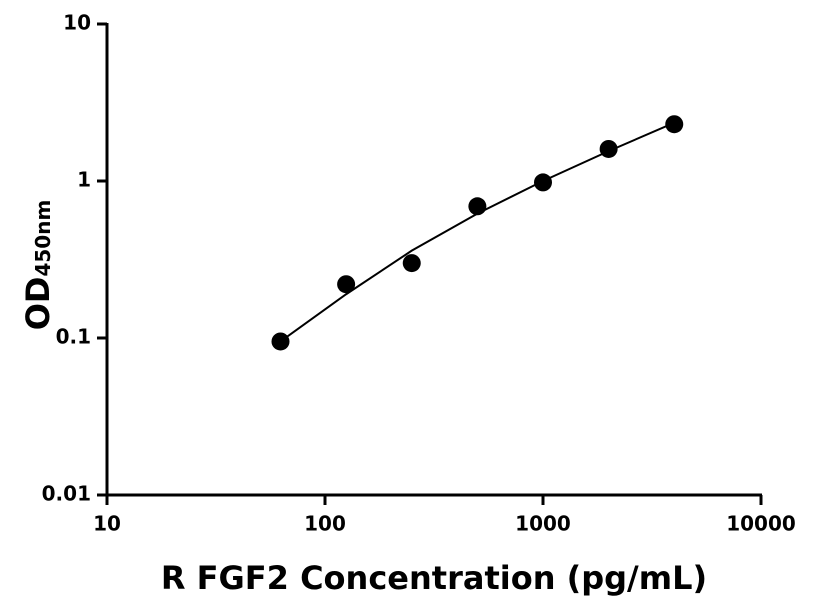  I want to click on y-tick-label: 10, so click(77, 23).